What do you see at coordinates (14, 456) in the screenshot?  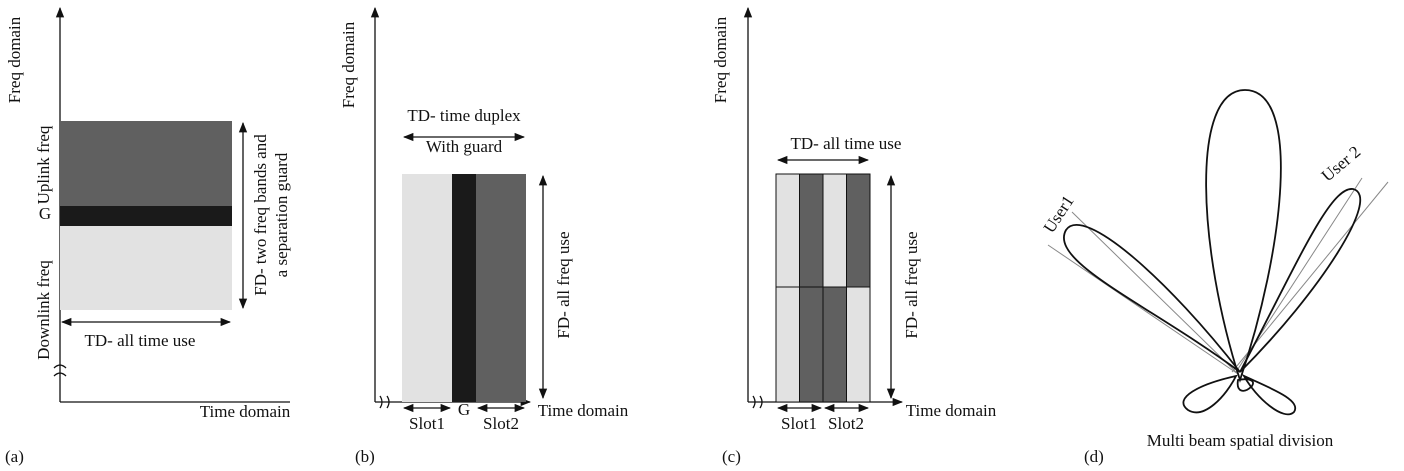 I see `caption: (a)` at bounding box center [14, 456].